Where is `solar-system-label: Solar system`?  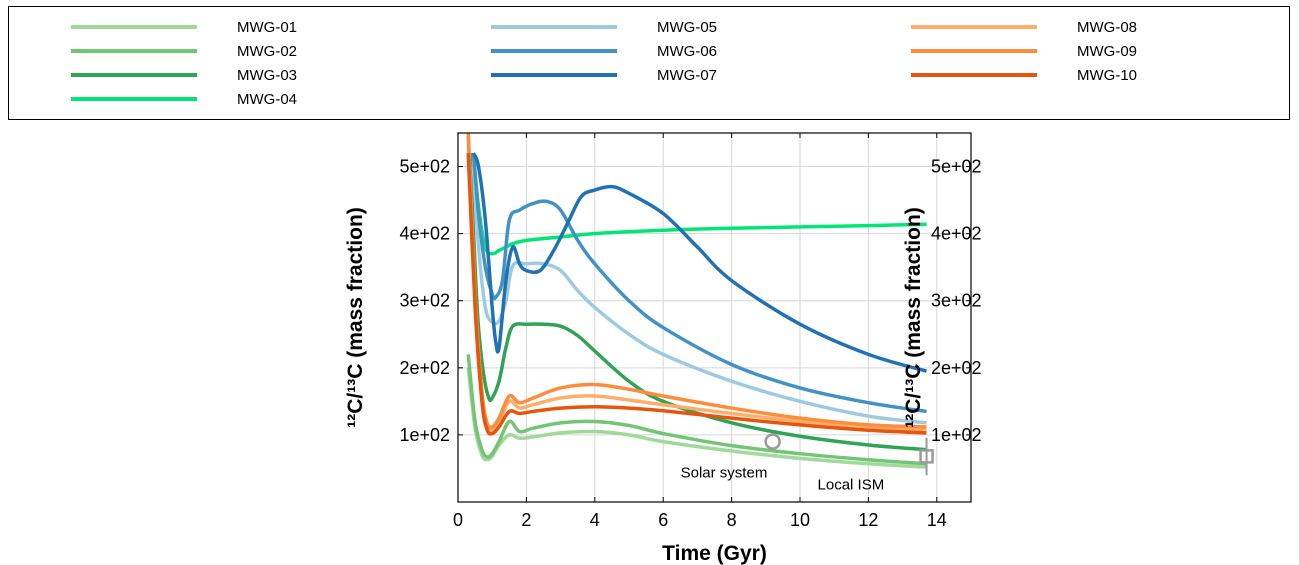
solar-system-label: Solar system is located at coordinates (724, 473).